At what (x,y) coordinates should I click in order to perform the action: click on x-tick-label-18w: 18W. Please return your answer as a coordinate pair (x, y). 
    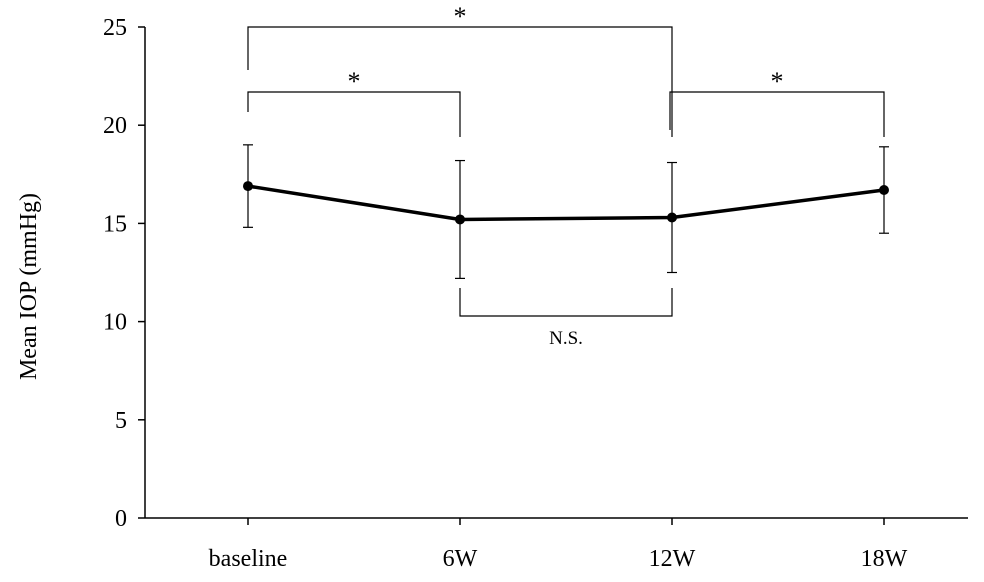
    Looking at the image, I should click on (884, 559).